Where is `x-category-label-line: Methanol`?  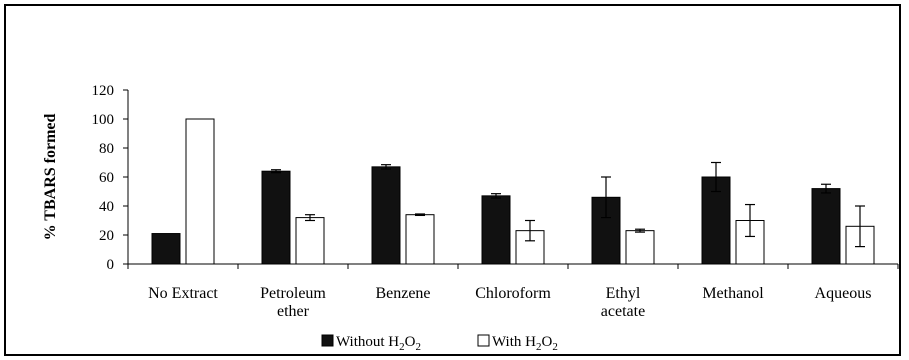
x-category-label-line: Methanol is located at coordinates (733, 293).